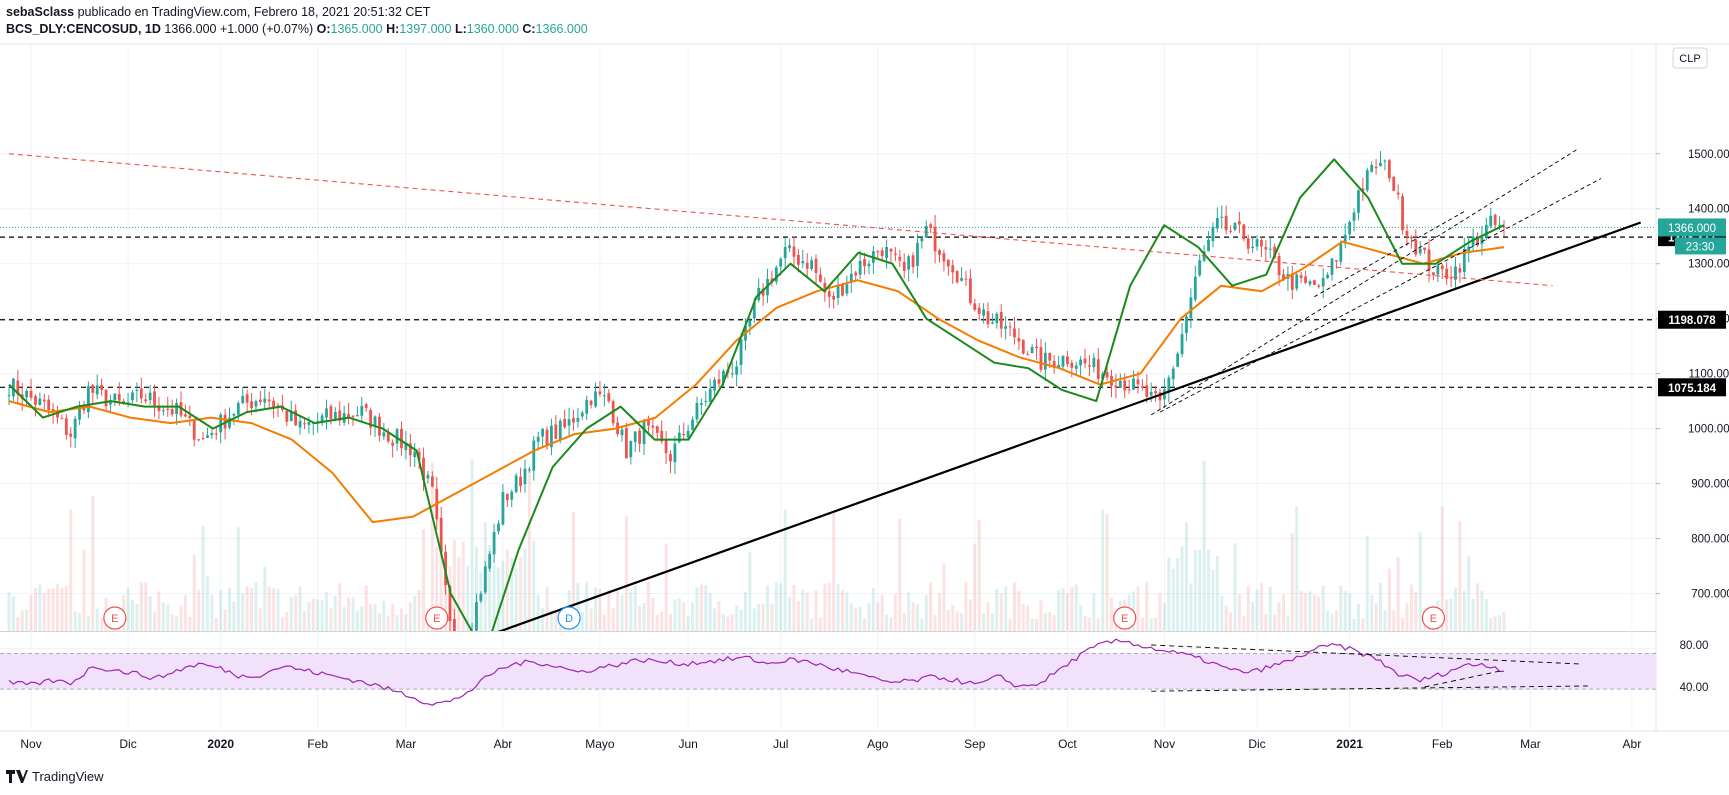 This screenshot has width=1729, height=795. I want to click on tradingview-footer: TradingView, so click(55, 776).